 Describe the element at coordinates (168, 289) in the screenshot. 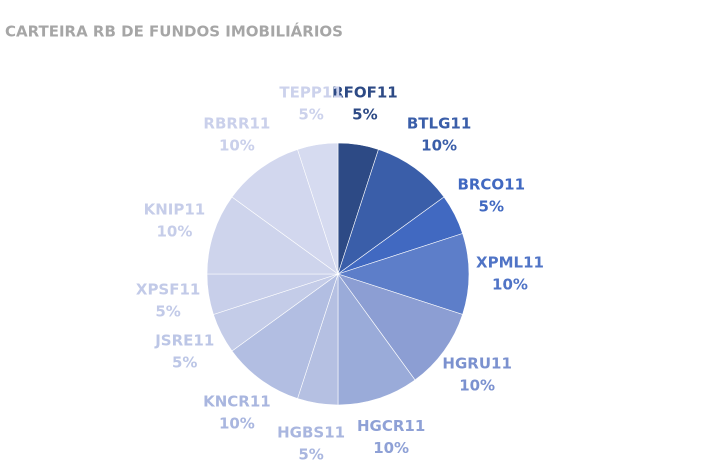

I see `slice-label: XPSF11` at that location.